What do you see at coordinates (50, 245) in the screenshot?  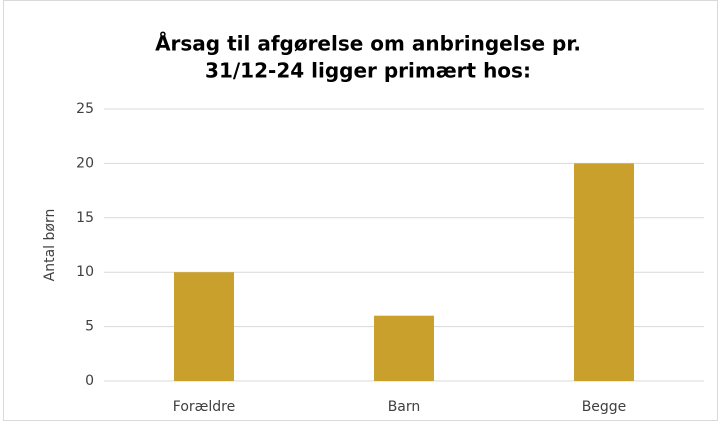 I see `y-axis-label: Antal børn` at bounding box center [50, 245].